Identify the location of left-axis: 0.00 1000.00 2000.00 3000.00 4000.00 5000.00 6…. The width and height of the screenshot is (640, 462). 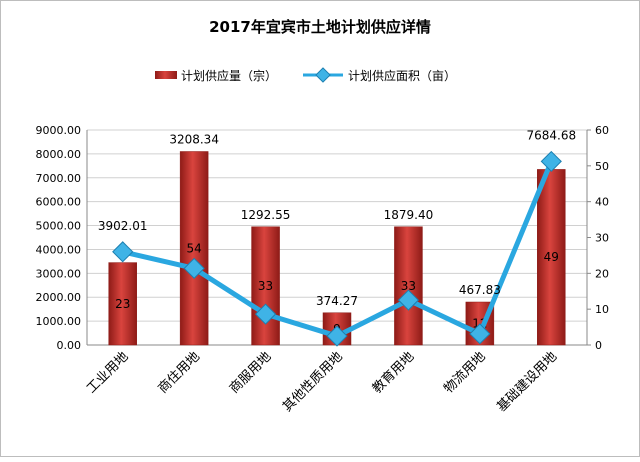
(62, 238).